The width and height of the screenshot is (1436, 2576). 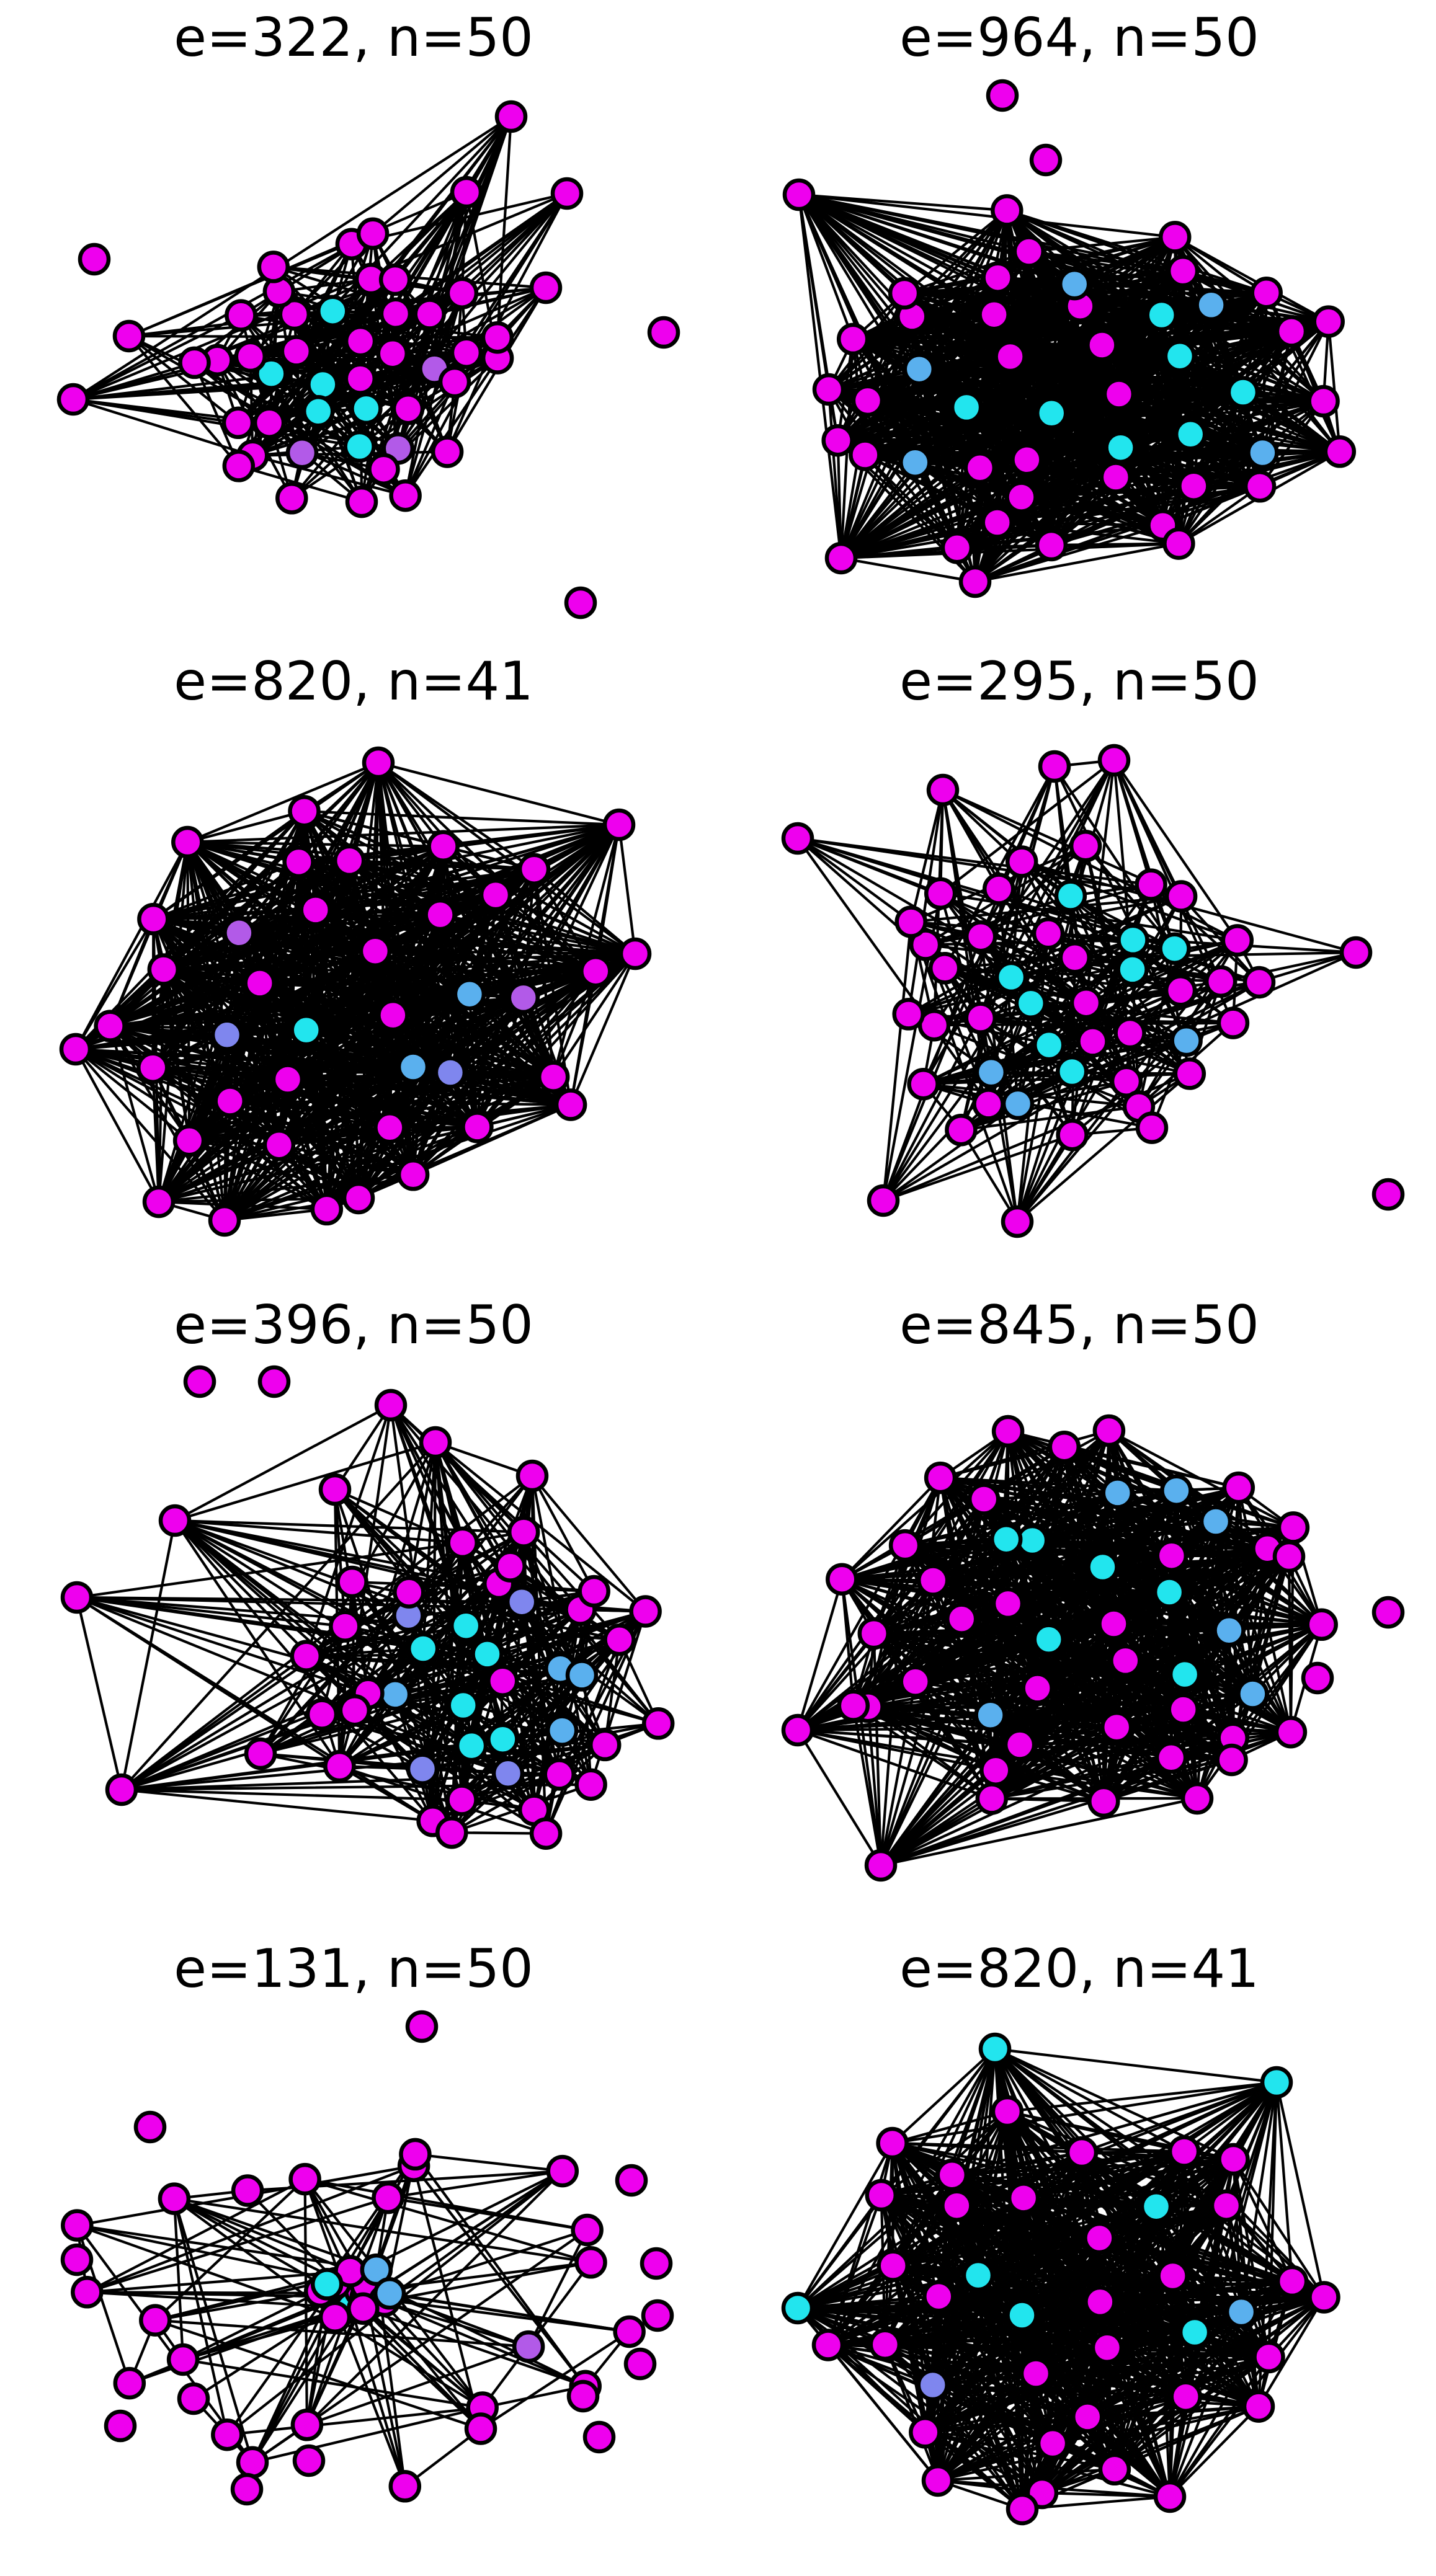 I want to click on graph-panel-4: e=295, n=50, so click(x=1093, y=944).